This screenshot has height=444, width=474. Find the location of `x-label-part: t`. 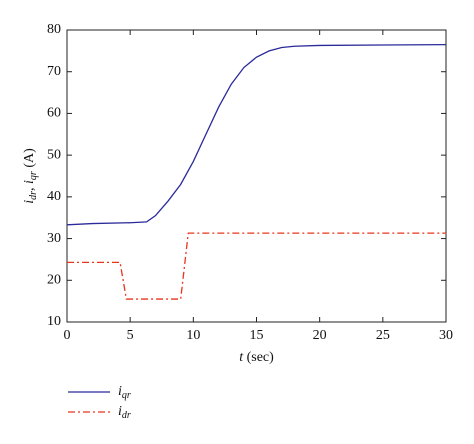

x-label-part: t is located at coordinates (241, 357).